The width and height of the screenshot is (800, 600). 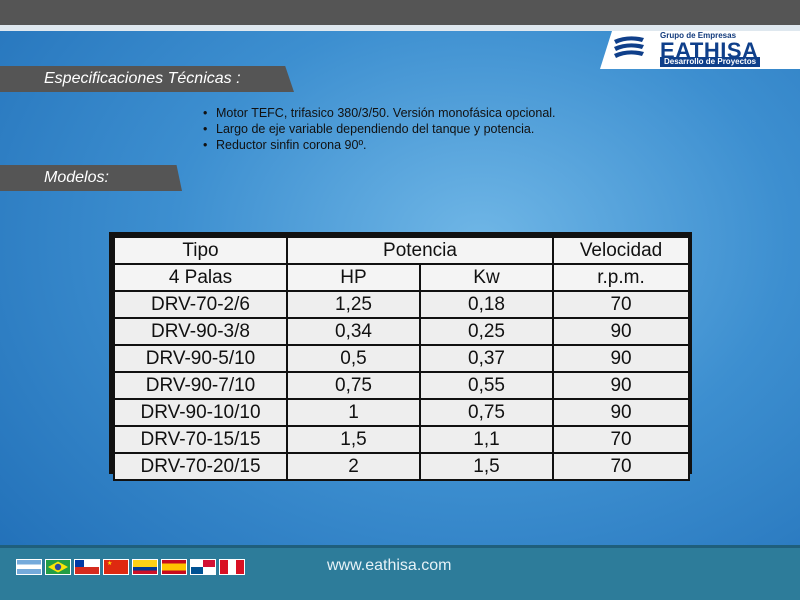 I want to click on cell-kw: 0,37, so click(x=486, y=358).